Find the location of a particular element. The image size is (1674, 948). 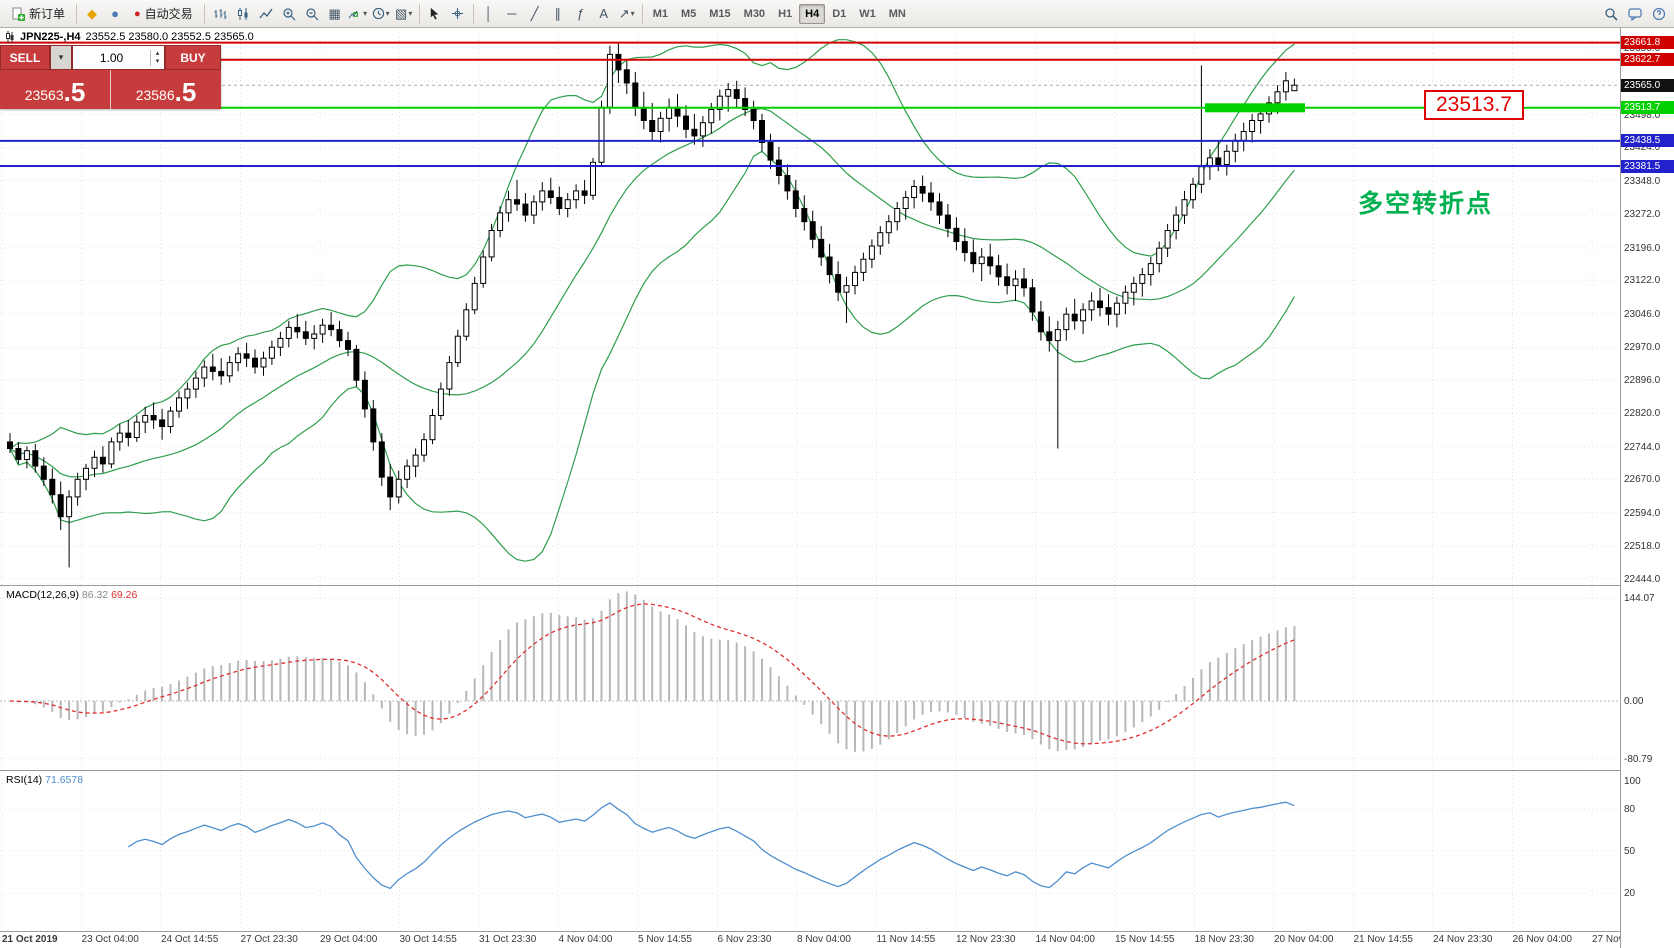

timeframe-h1: H1 is located at coordinates (785, 14).